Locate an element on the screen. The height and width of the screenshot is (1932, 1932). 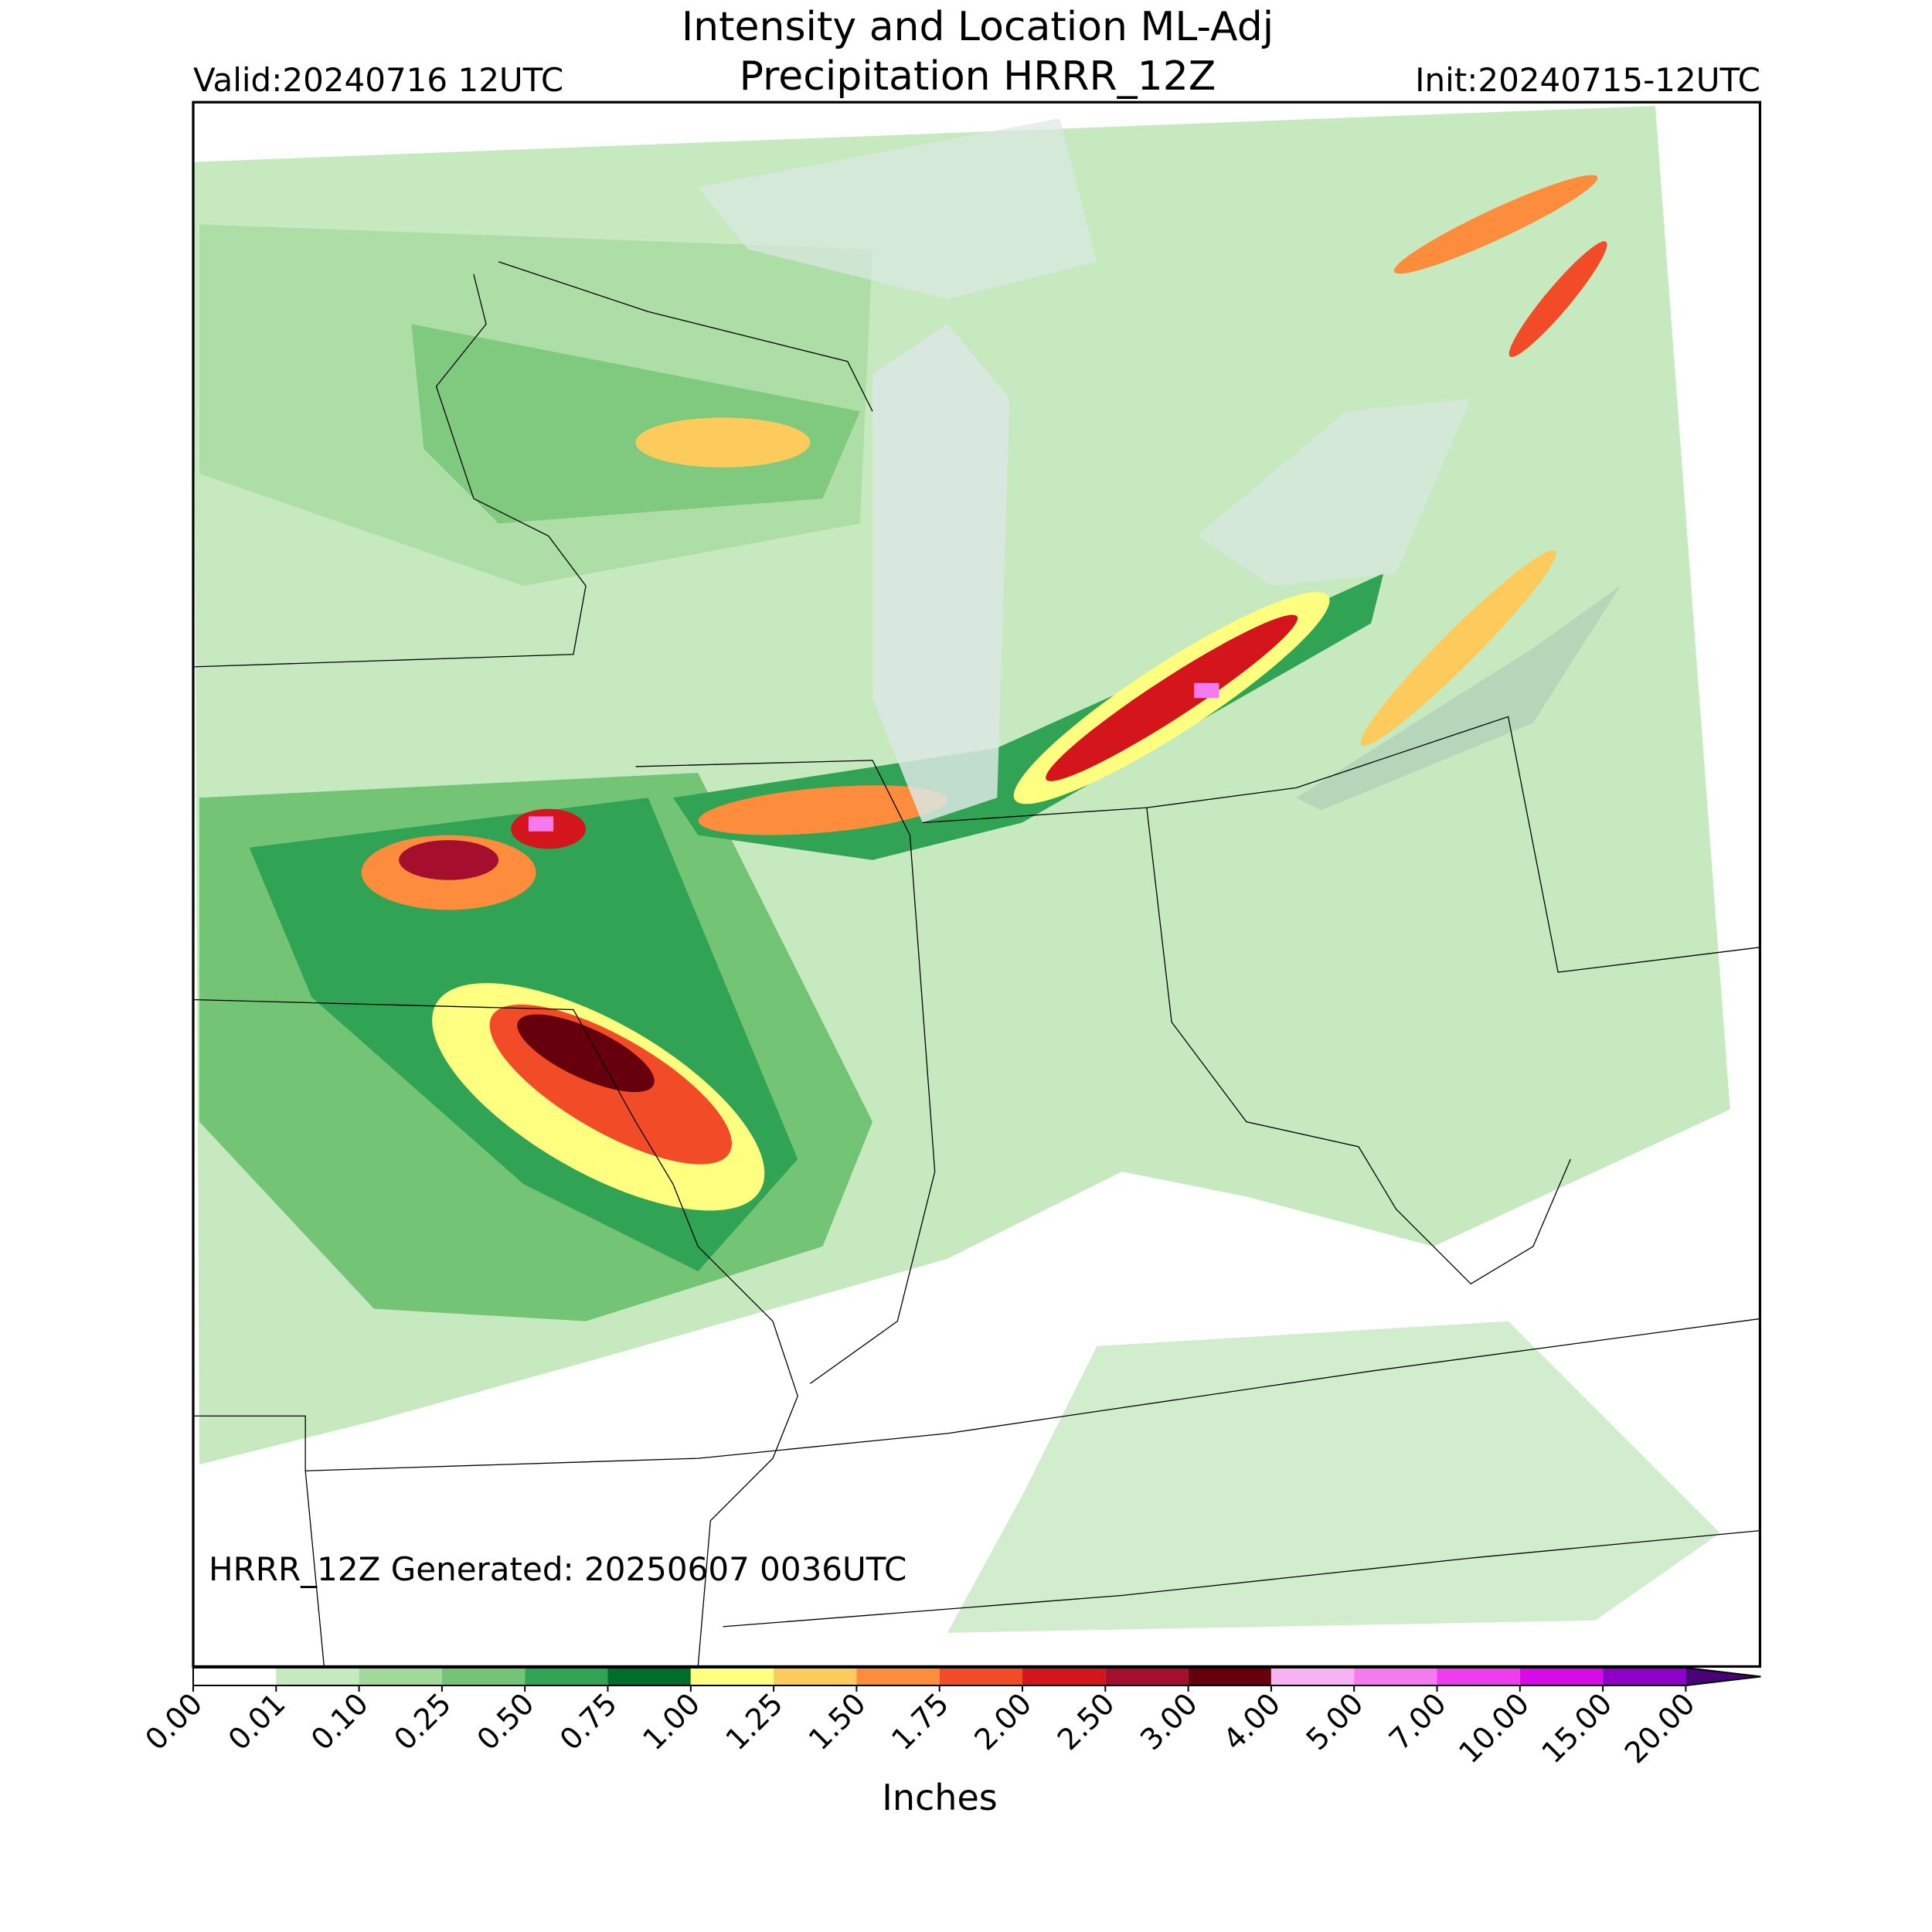
colorbar-tick-label: 2.00 is located at coordinates (1003, 1722).